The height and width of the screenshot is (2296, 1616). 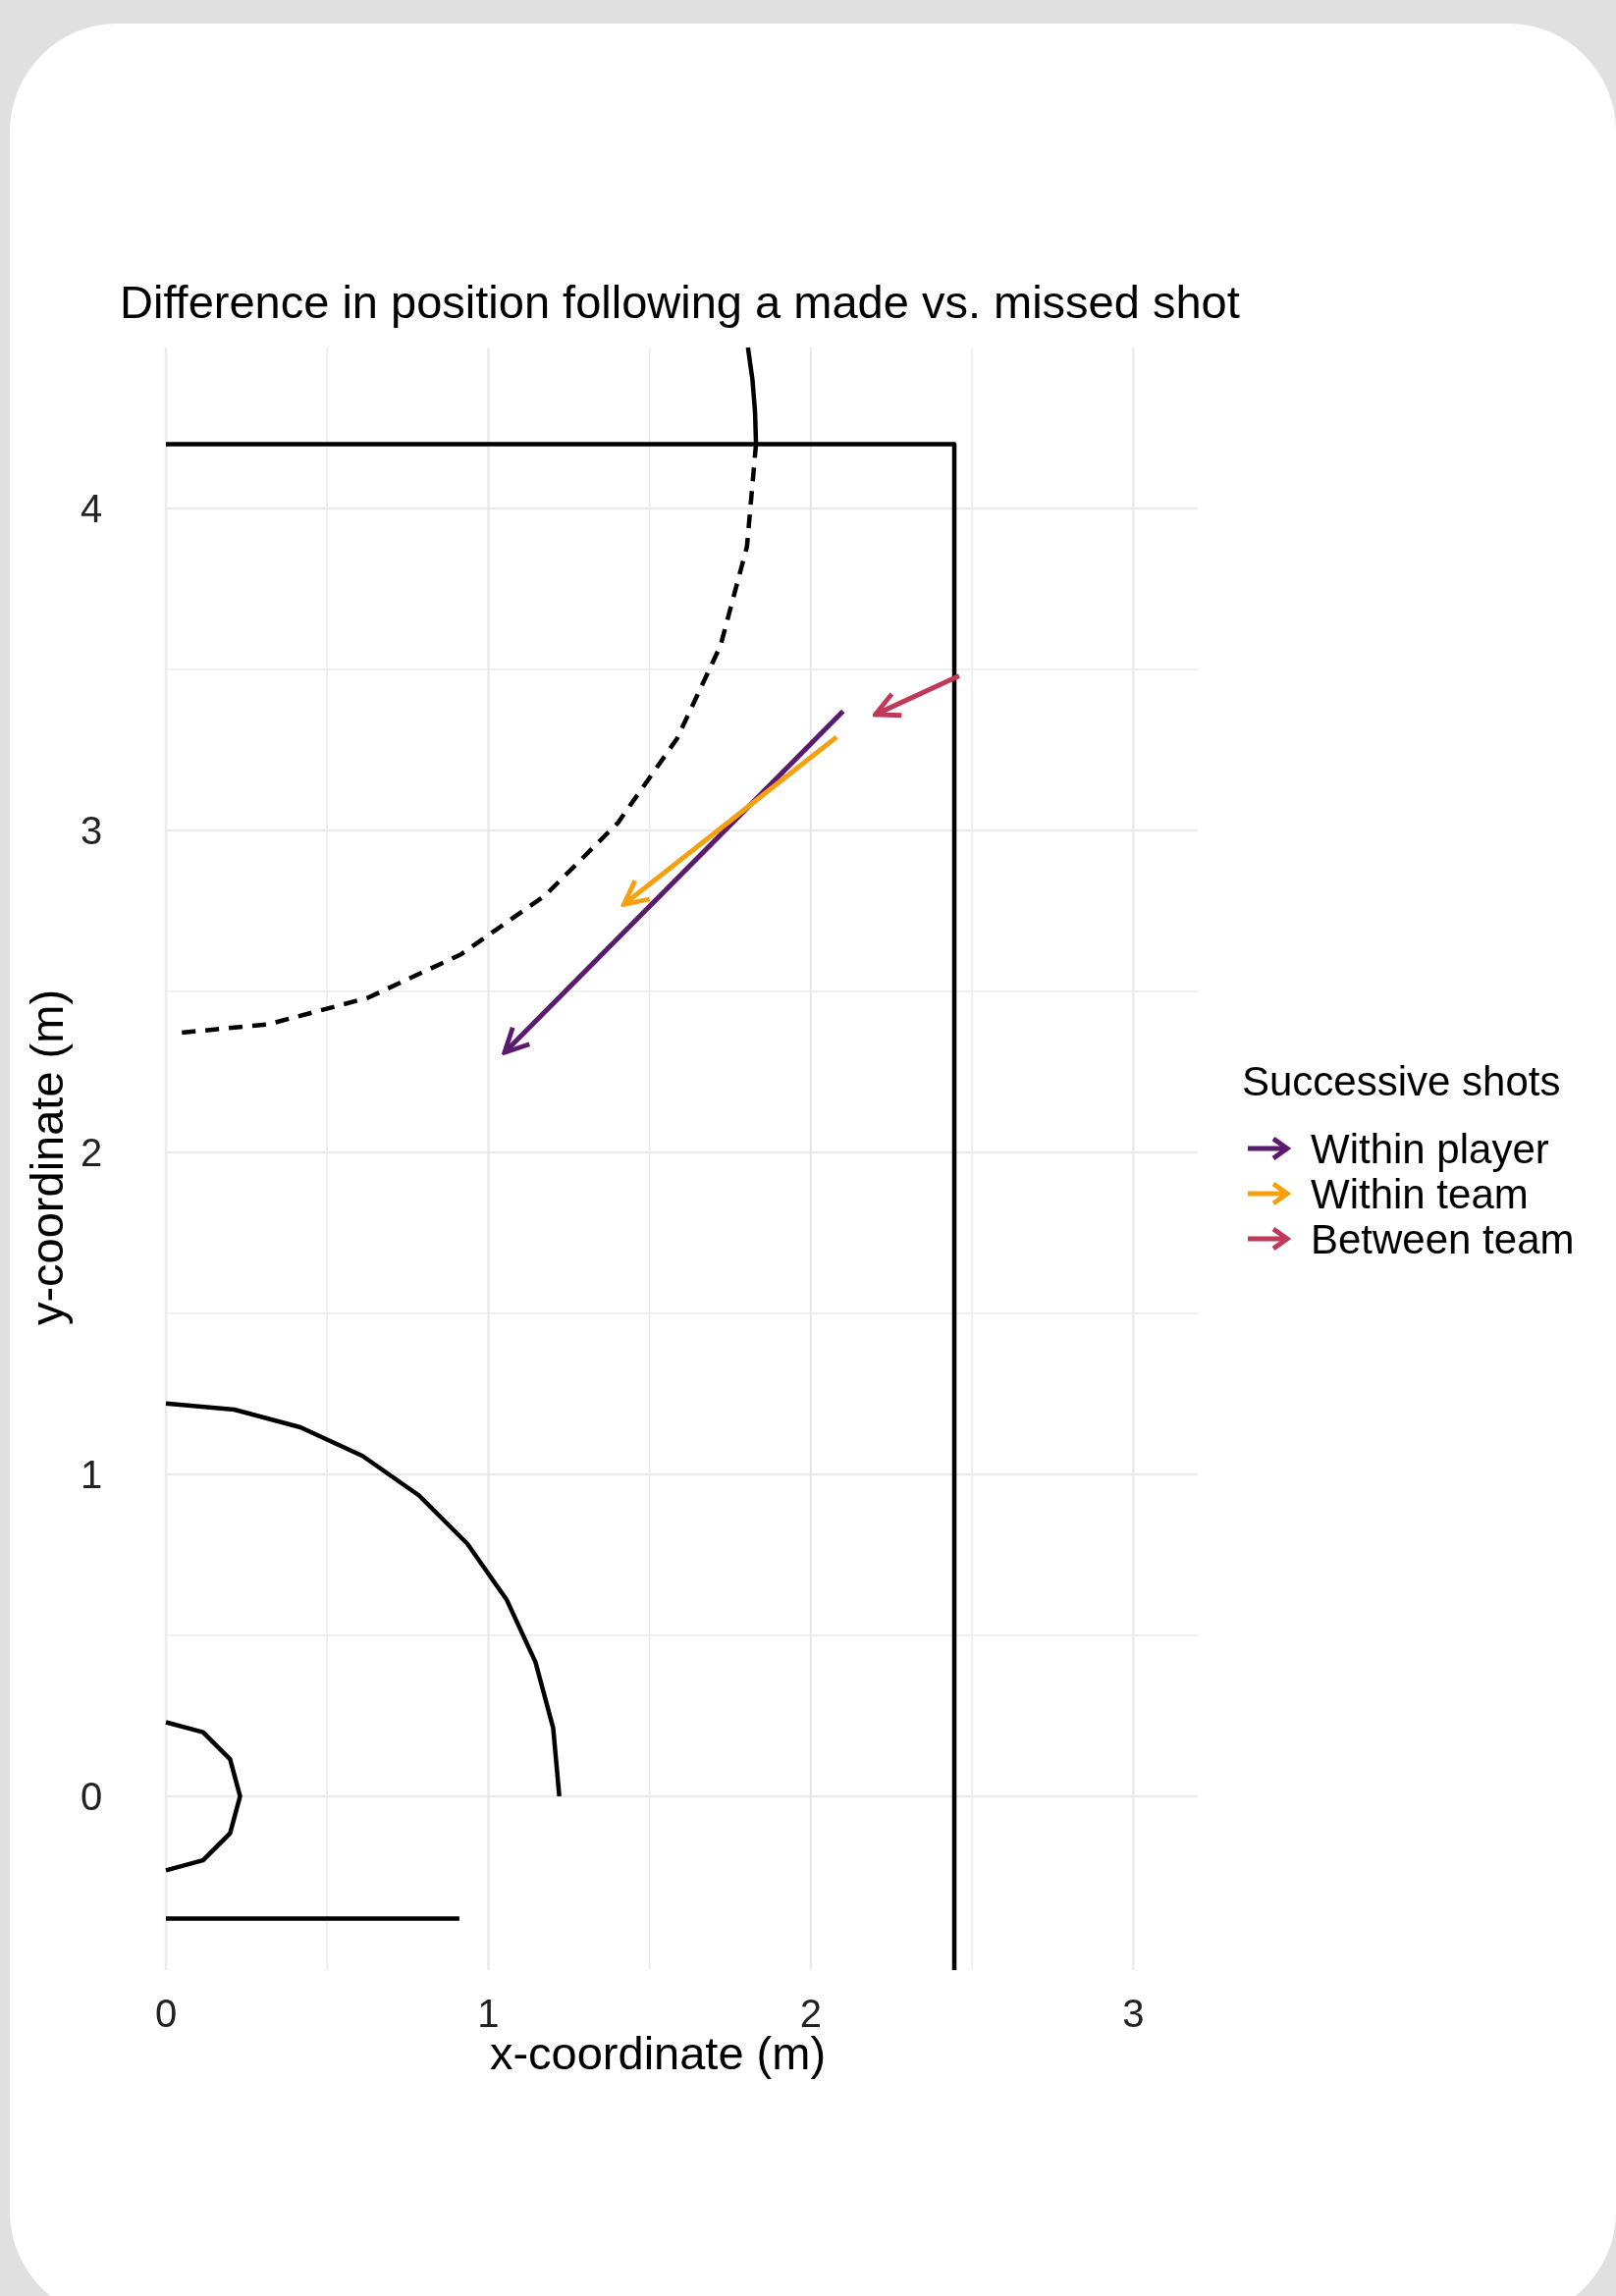 I want to click on y-axis-title: y-coordinate (m), so click(x=47, y=1157).